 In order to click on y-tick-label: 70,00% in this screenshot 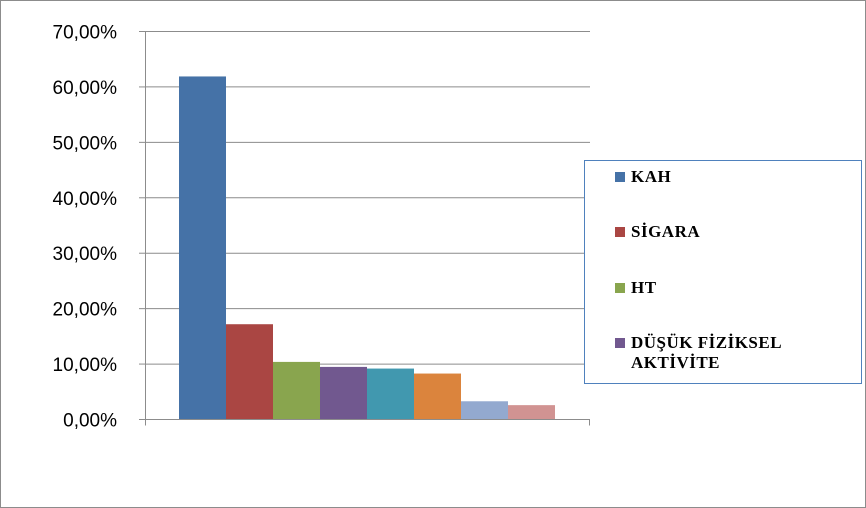, I will do `click(85, 33)`.